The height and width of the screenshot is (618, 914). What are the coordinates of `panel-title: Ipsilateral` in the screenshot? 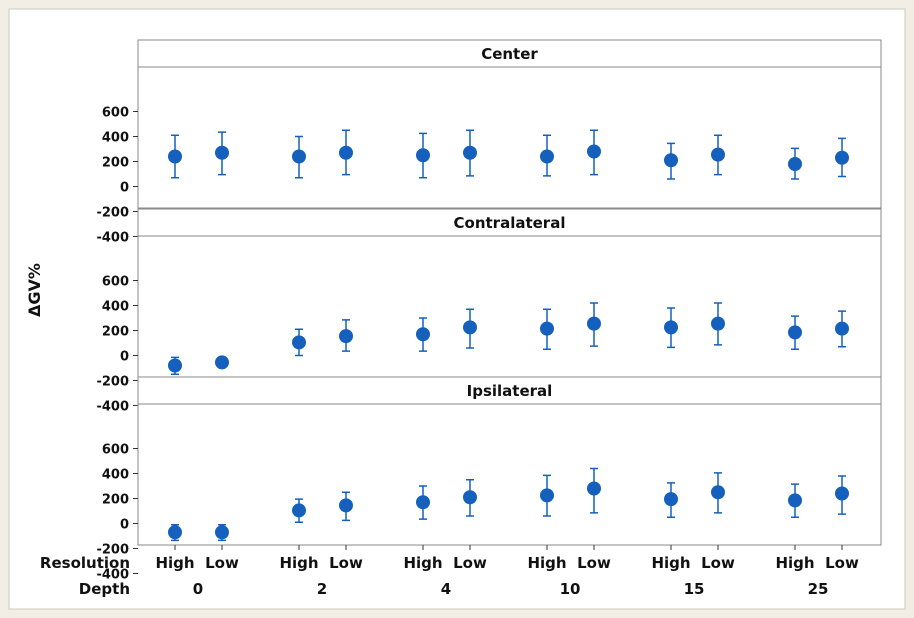 It's located at (510, 391).